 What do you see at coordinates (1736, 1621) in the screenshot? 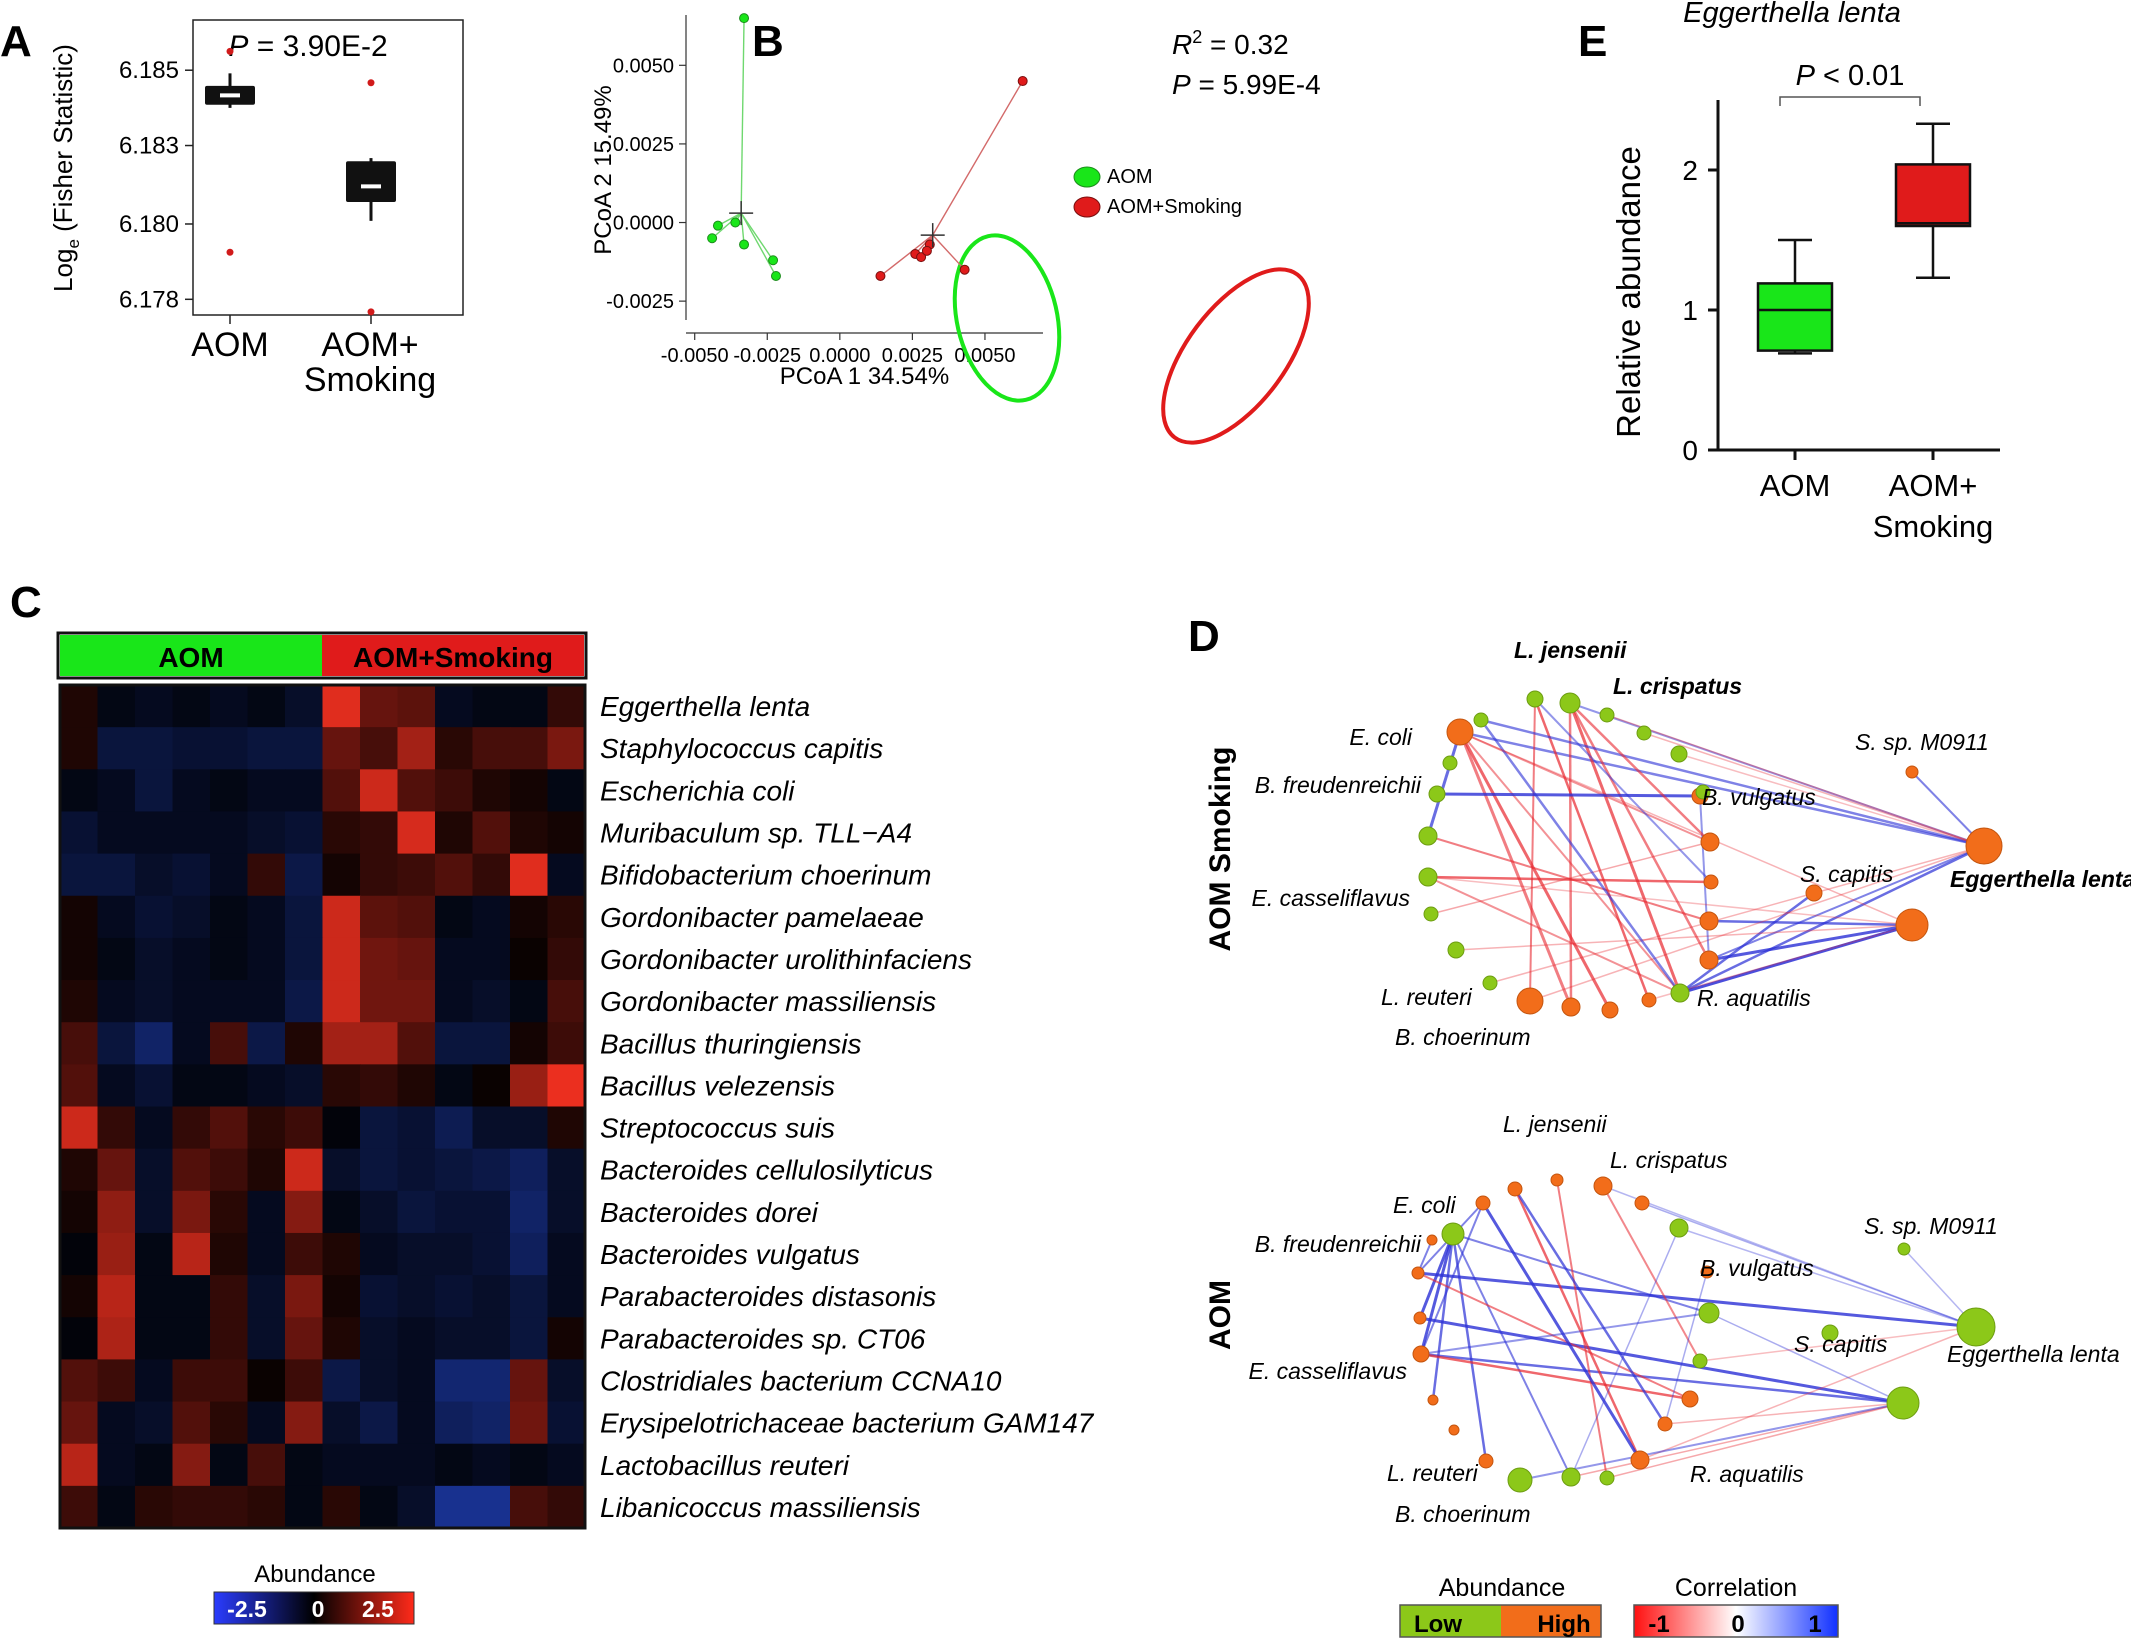
I see `correlation-colorbar` at bounding box center [1736, 1621].